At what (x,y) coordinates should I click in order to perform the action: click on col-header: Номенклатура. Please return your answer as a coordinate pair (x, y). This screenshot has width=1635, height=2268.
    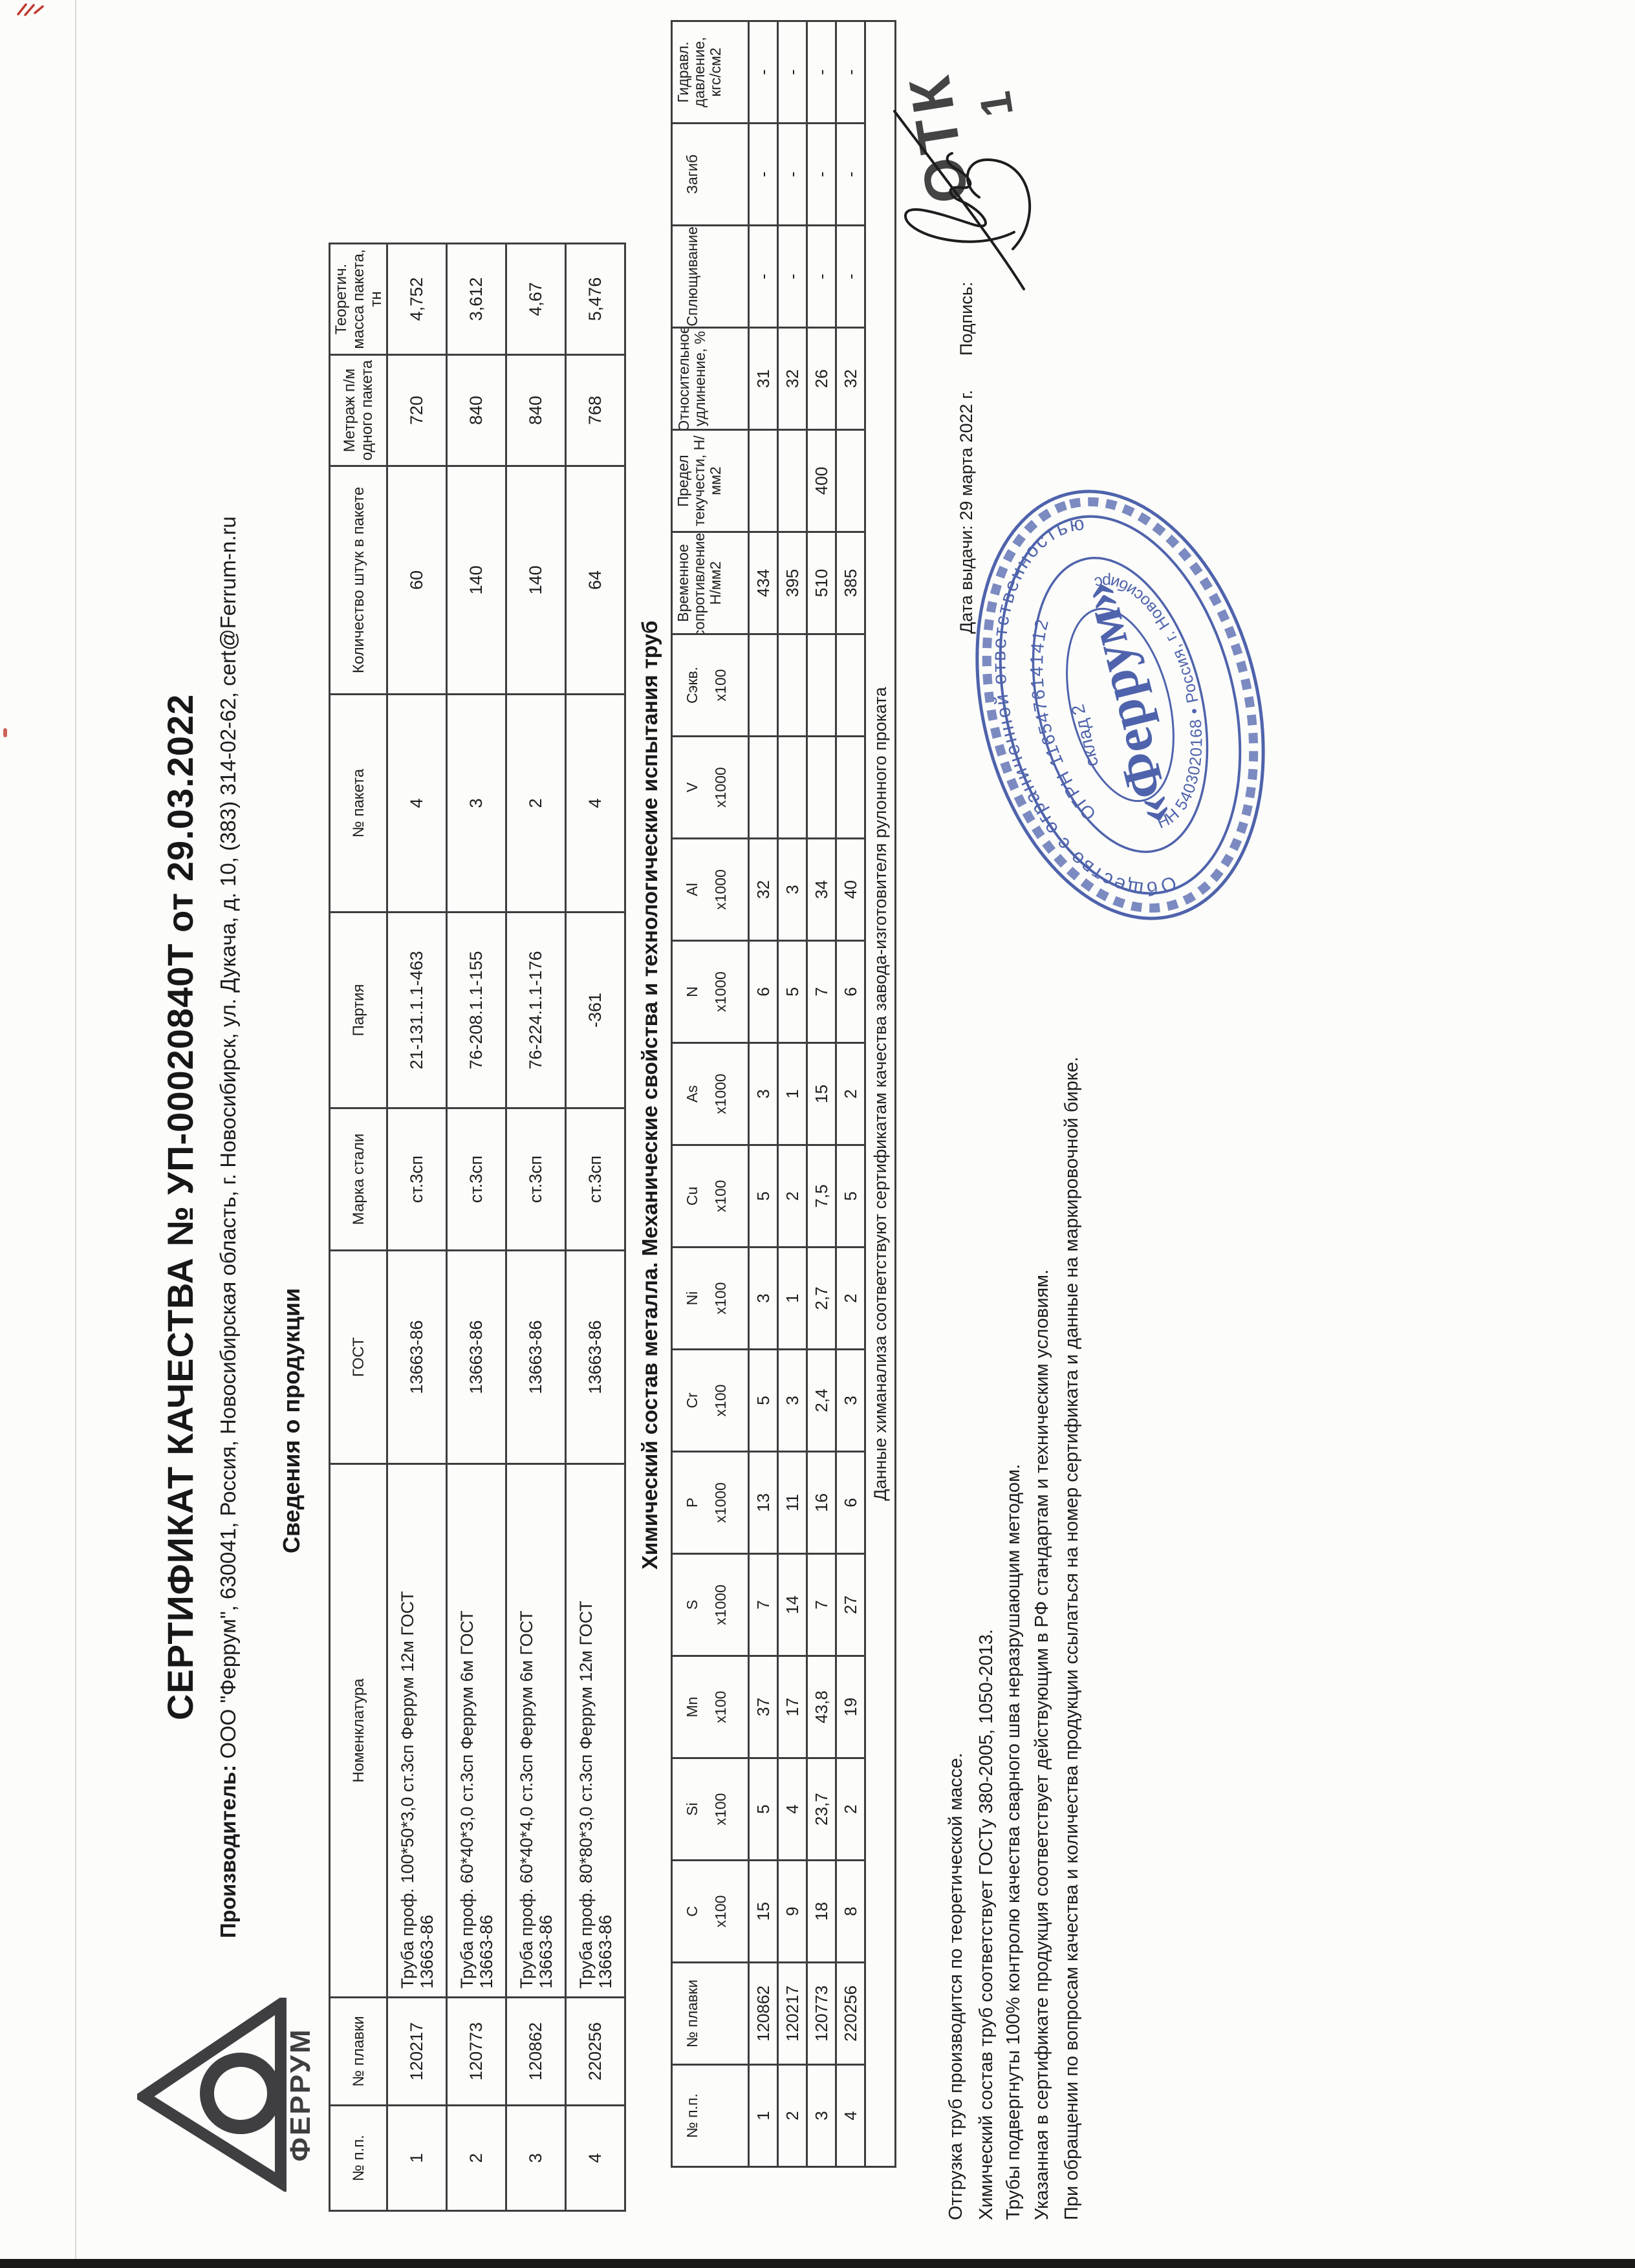
    Looking at the image, I should click on (358, 1730).